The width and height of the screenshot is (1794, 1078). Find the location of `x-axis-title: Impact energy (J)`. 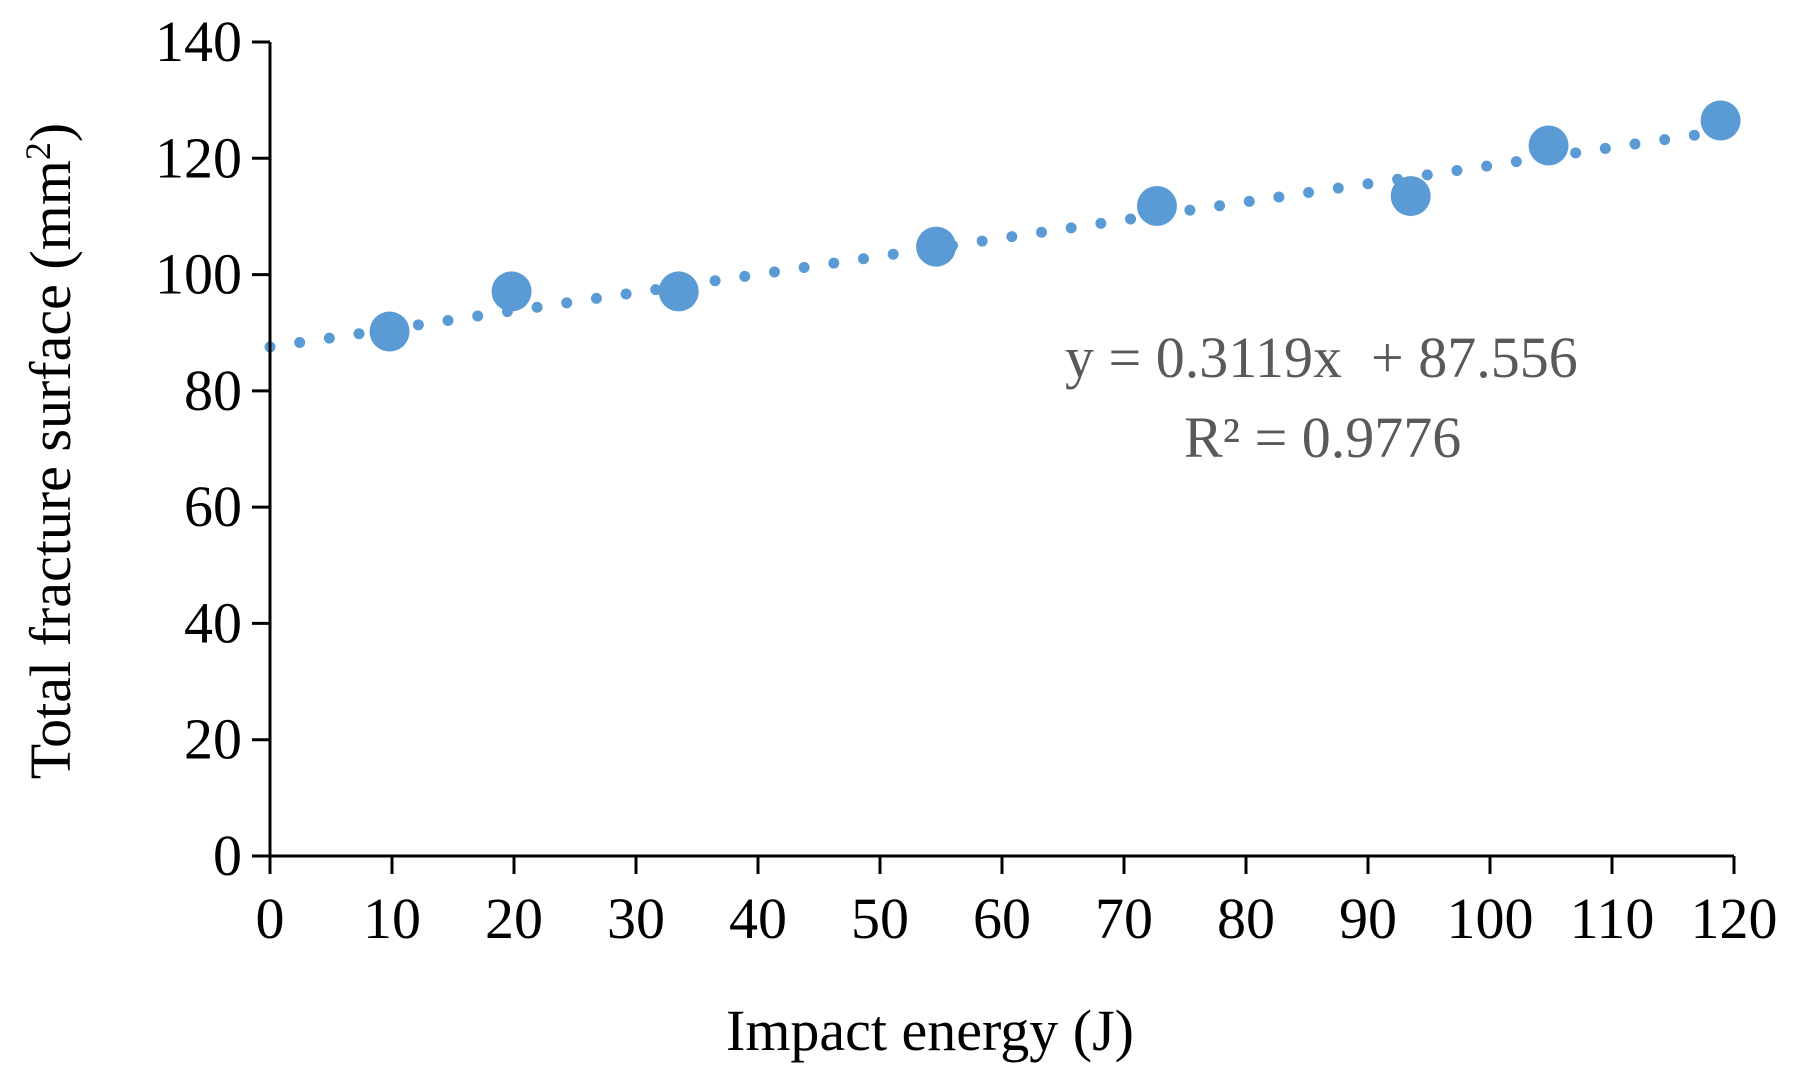

x-axis-title: Impact energy (J) is located at coordinates (930, 1030).